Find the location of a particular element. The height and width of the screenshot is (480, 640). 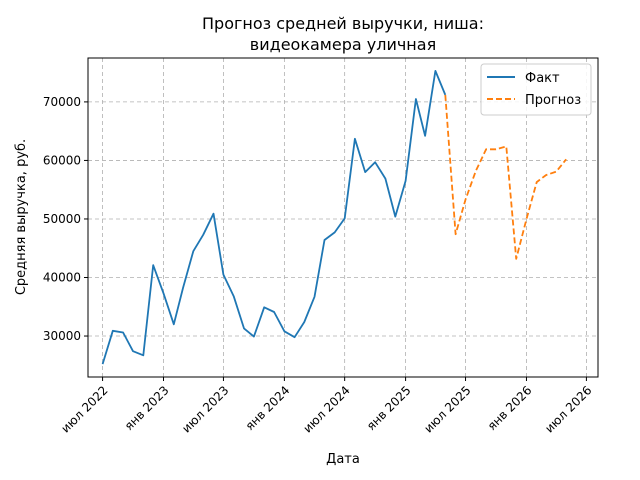

chart-title-line-1: Прогноз средней выручки, ниша: is located at coordinates (343, 23).